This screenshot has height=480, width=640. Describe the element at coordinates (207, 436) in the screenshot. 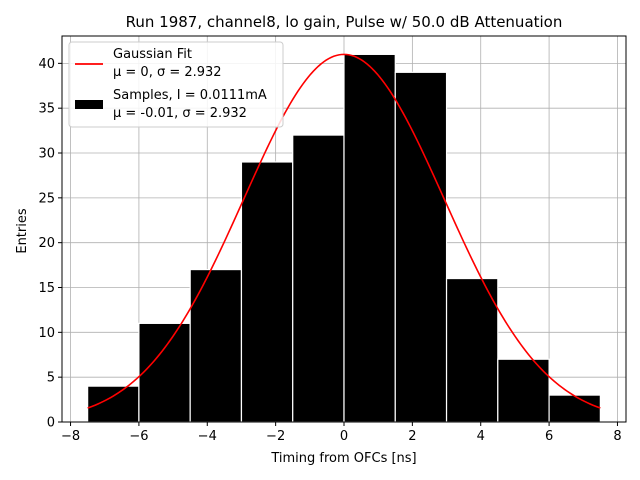

I see `x-tick-label: −4` at that location.